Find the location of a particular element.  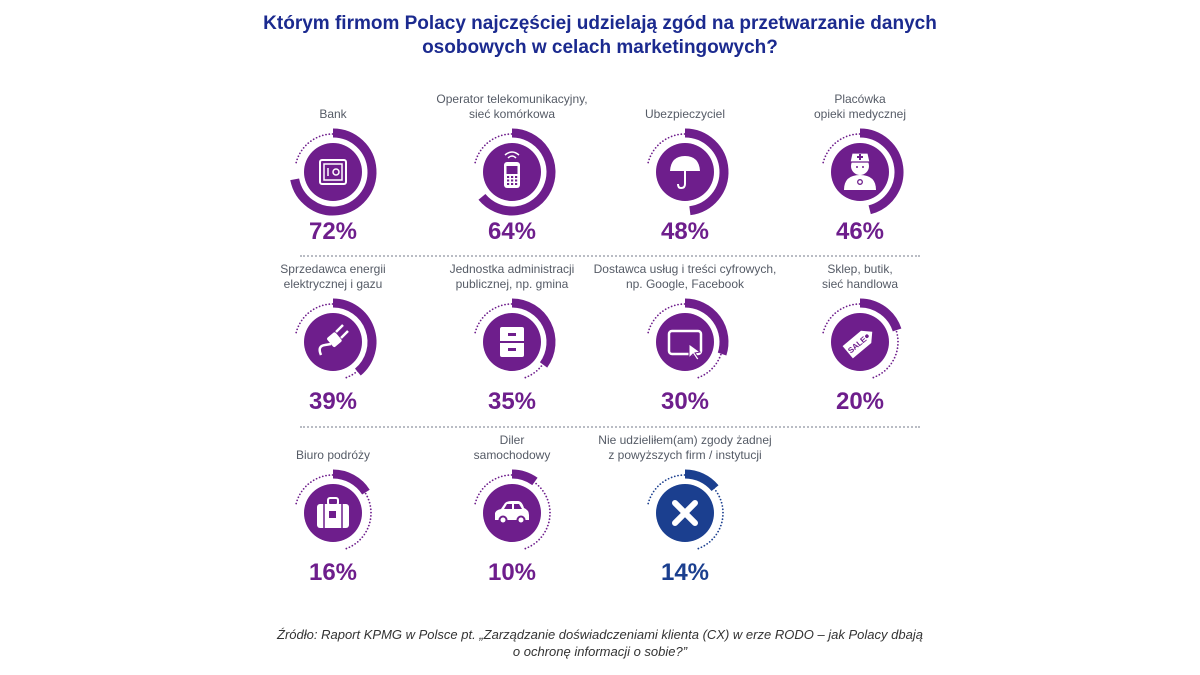

icon-disc is located at coordinates (685, 342).